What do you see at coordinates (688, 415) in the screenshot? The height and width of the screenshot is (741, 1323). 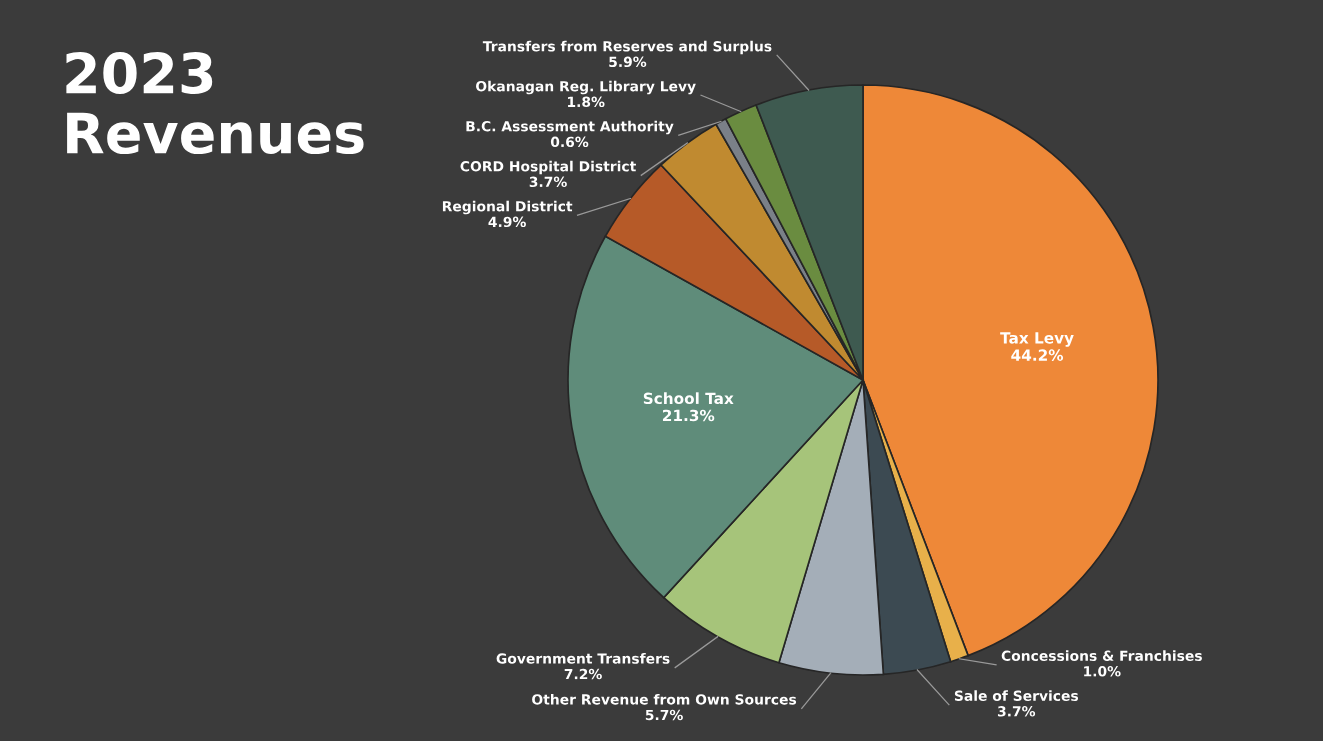 I see `data-label: 21.3%` at bounding box center [688, 415].